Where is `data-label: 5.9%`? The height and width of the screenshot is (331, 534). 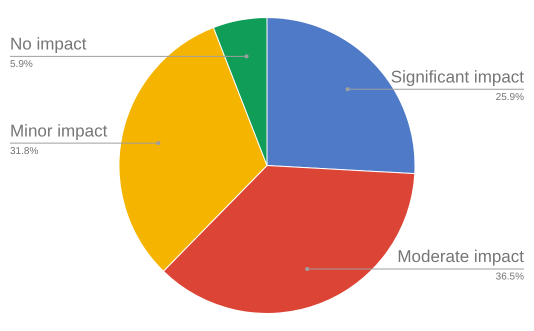
data-label: 5.9% is located at coordinates (21, 64).